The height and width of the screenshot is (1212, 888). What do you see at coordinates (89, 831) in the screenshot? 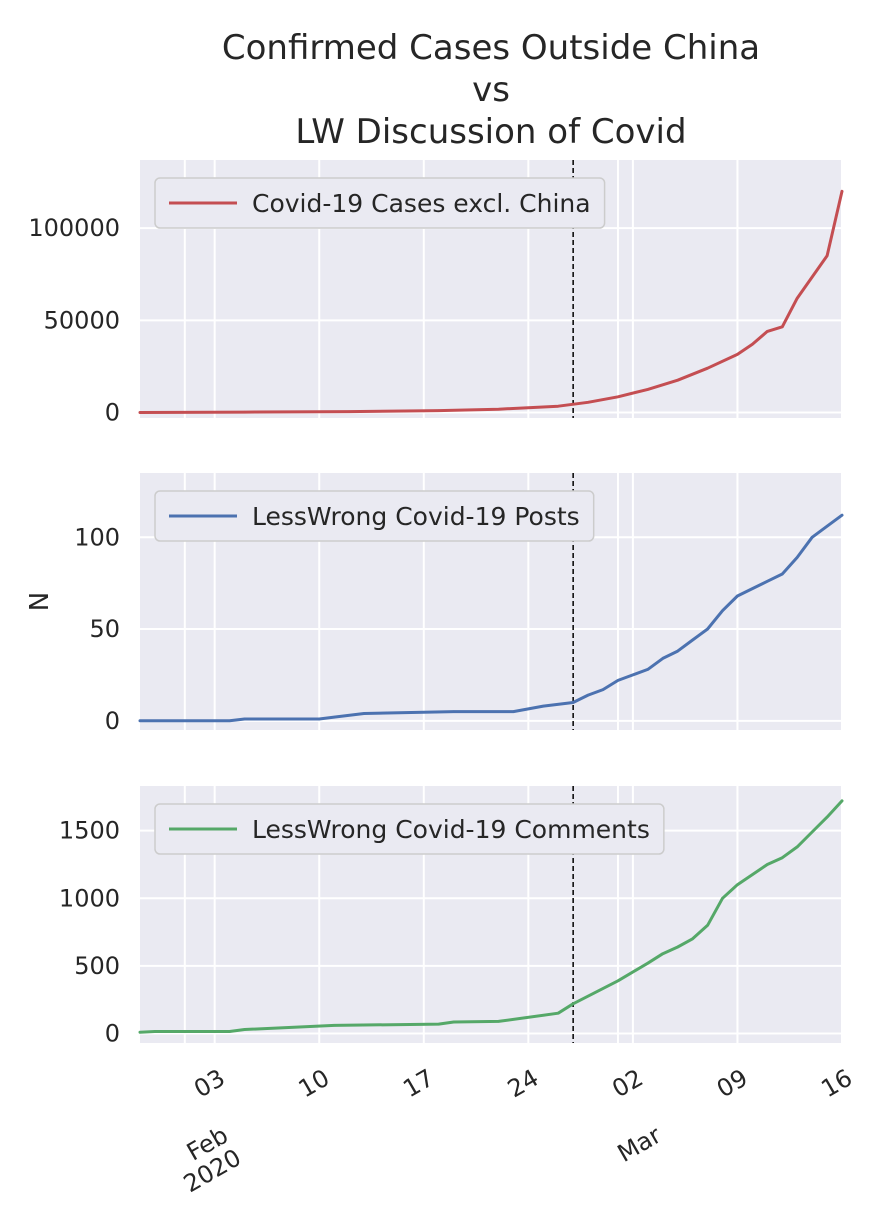
I see `y-tick-label: 1500` at bounding box center [89, 831].